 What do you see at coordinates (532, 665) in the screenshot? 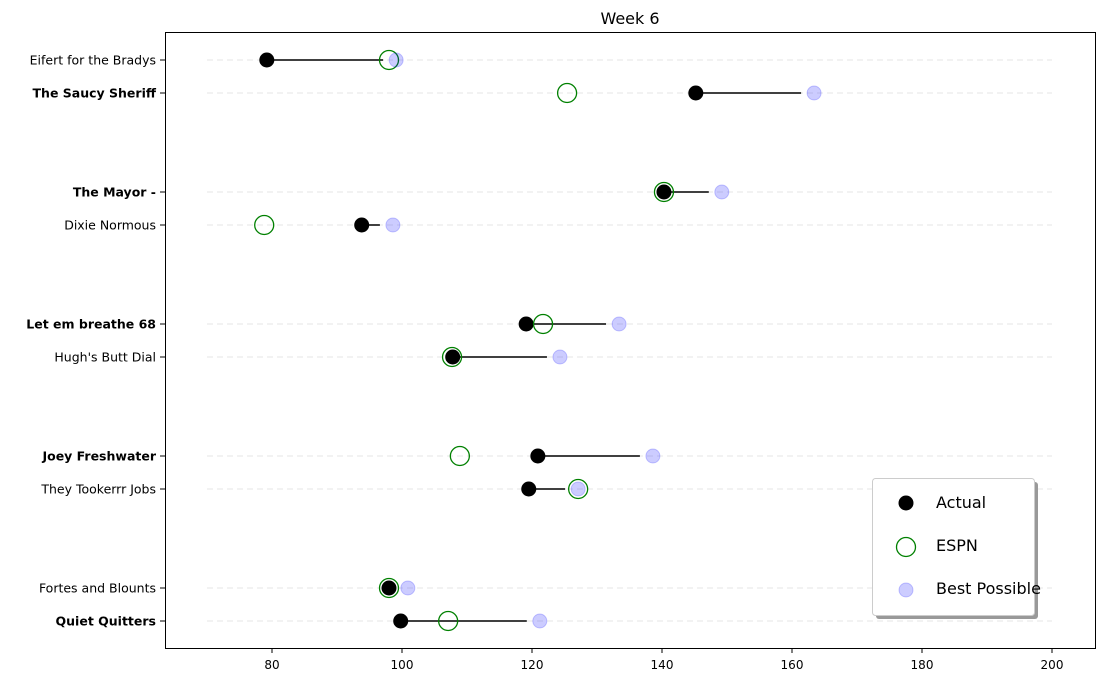
I see `x-tick-label: 120` at bounding box center [532, 665].